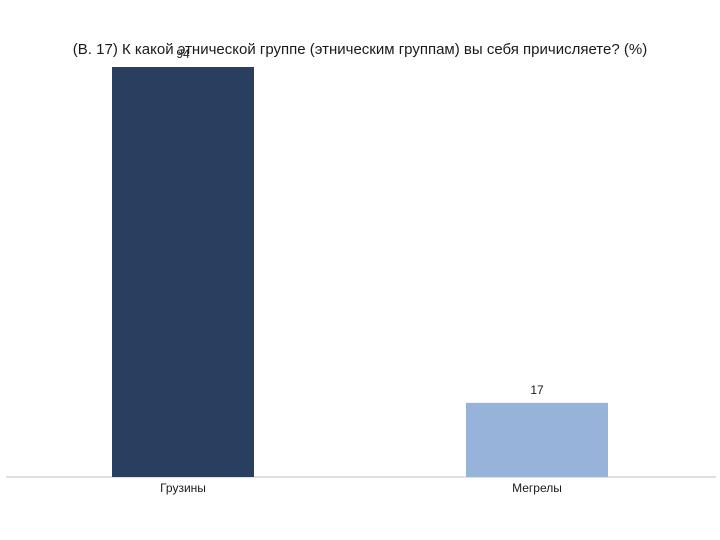 The height and width of the screenshot is (540, 720). Describe the element at coordinates (183, 488) in the screenshot. I see `category-label-1: Грузины` at that location.